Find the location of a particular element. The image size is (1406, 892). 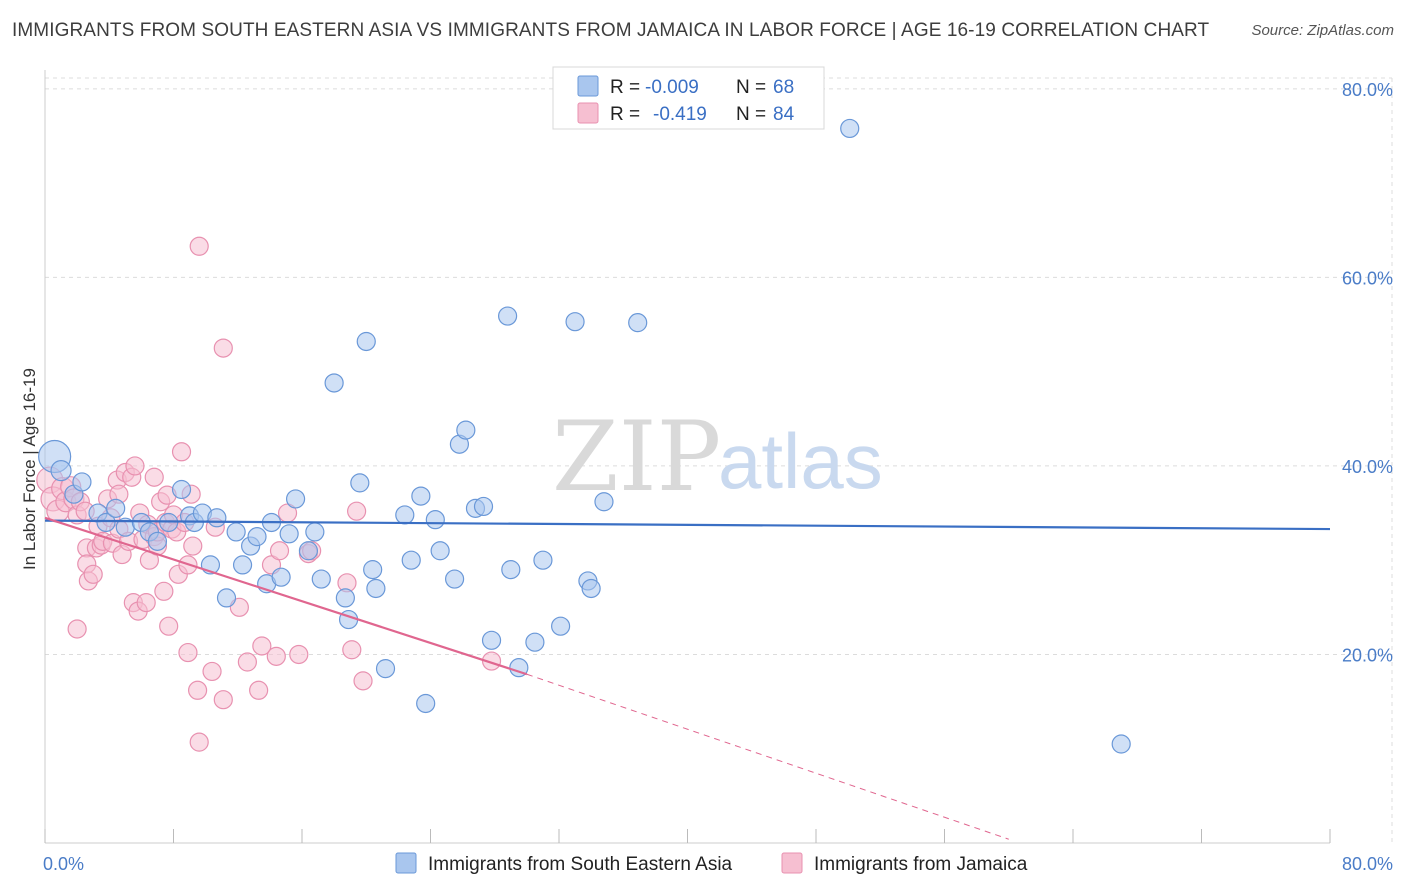

legend-r-label-2: R = is located at coordinates (625, 114).